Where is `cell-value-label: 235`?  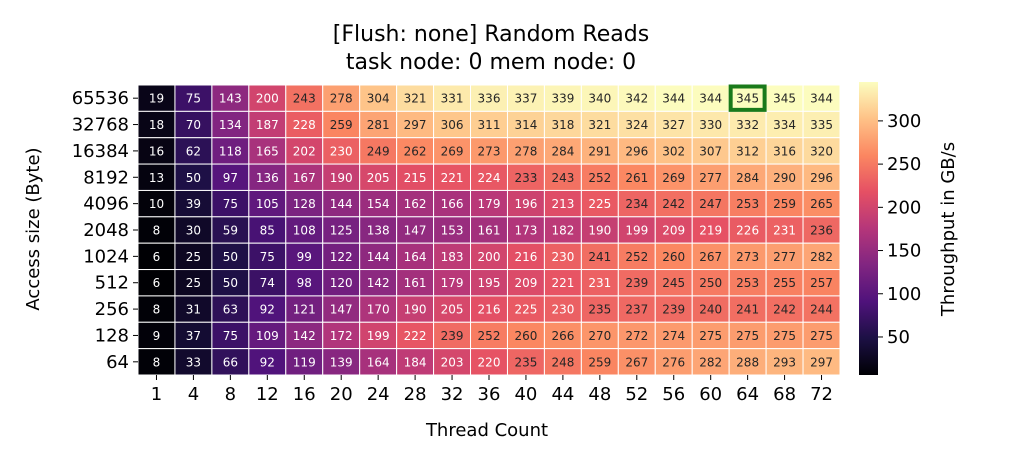
cell-value-label: 235 is located at coordinates (525, 362).